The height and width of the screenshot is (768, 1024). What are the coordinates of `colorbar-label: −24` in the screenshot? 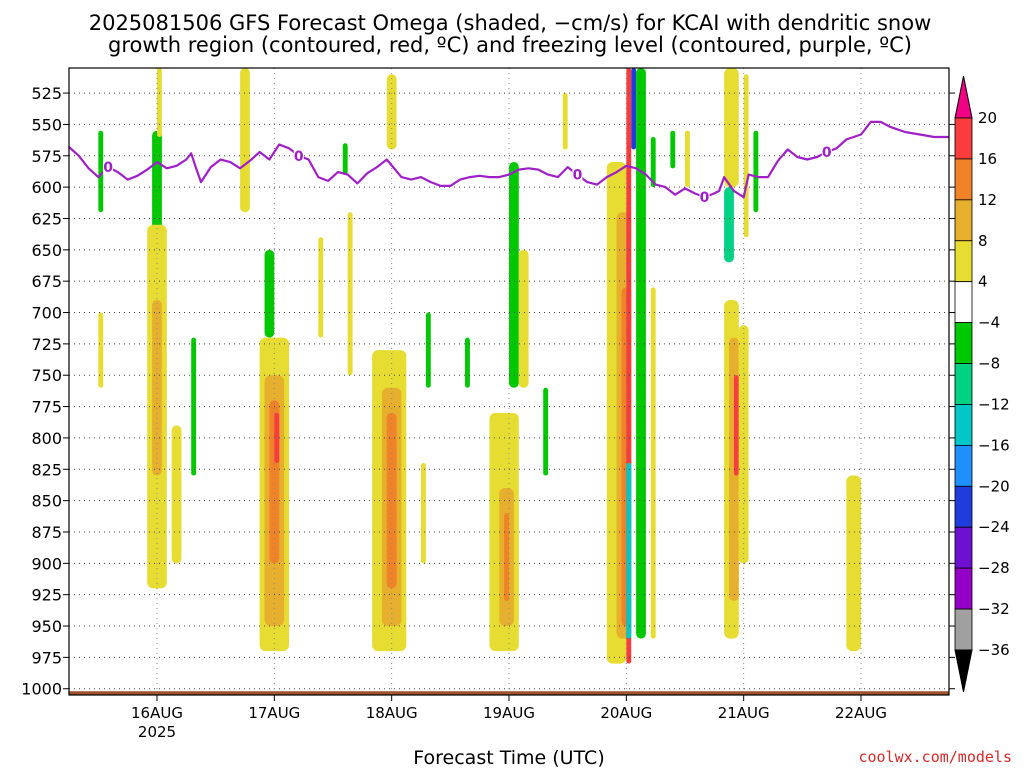 It's located at (994, 527).